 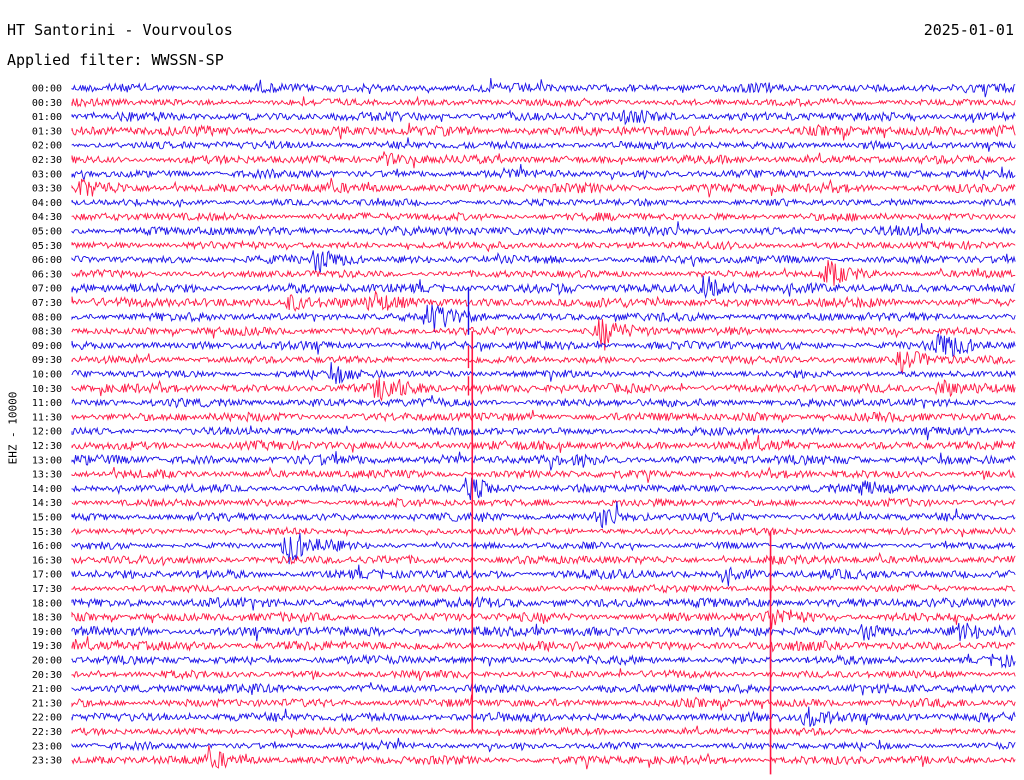 What do you see at coordinates (47, 518) in the screenshot?
I see `row-time-label: 15:00` at bounding box center [47, 518].